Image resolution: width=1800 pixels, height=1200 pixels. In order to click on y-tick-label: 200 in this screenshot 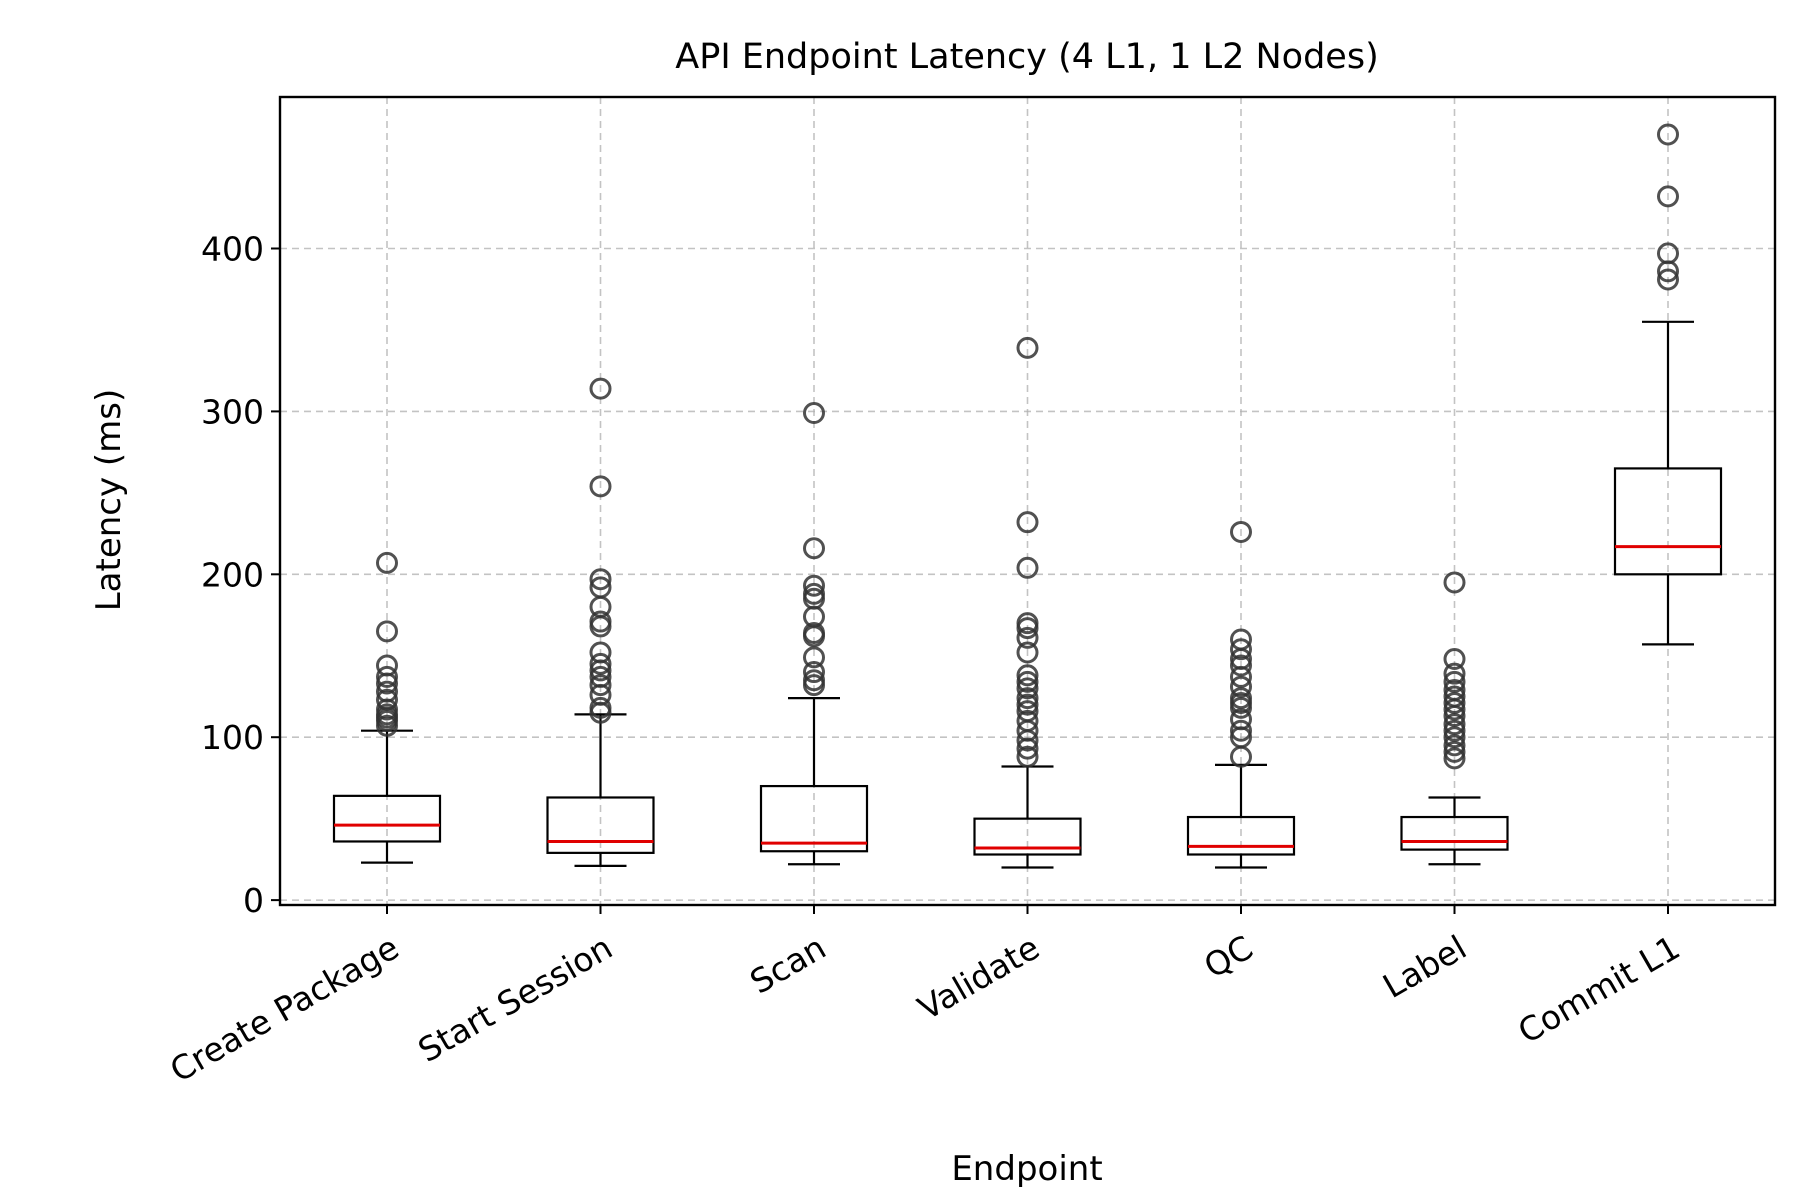, I will do `click(232, 574)`.